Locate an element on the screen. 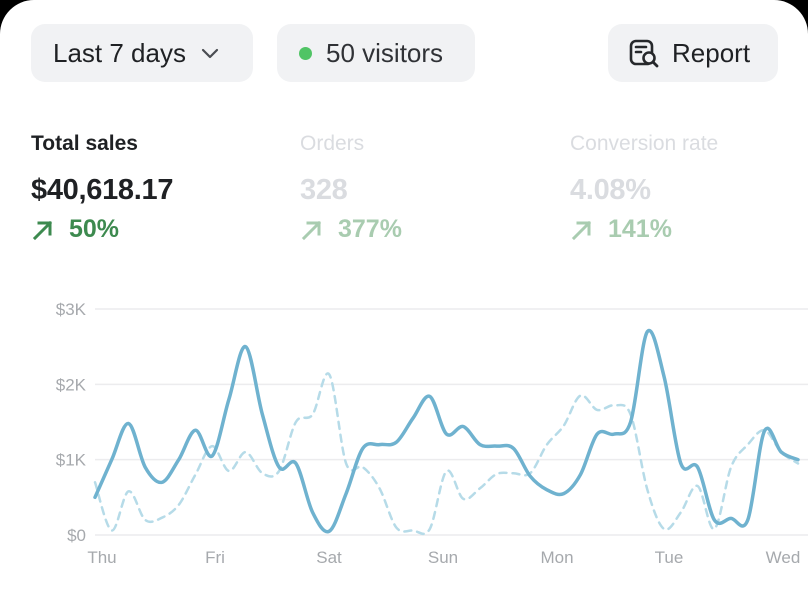 The image size is (808, 597). date-range-dropdown: Last 7 days is located at coordinates (142, 53).